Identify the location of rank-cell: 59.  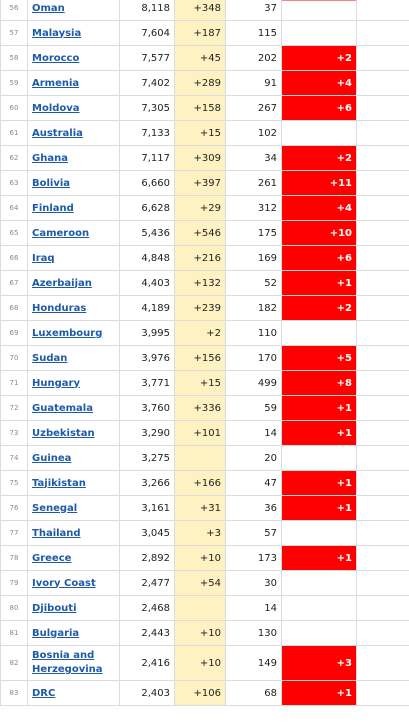
(14, 83).